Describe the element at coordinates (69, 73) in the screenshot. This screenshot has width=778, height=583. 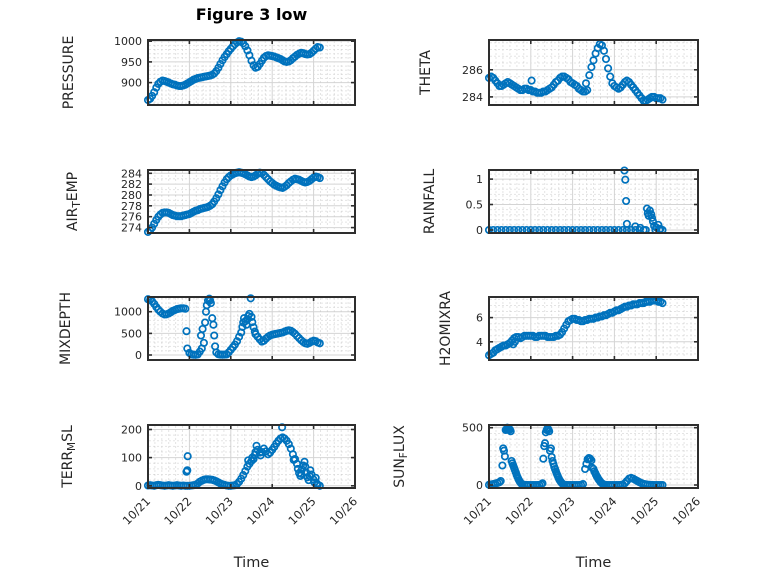
I see `y-axis-label: PRESSURE` at that location.